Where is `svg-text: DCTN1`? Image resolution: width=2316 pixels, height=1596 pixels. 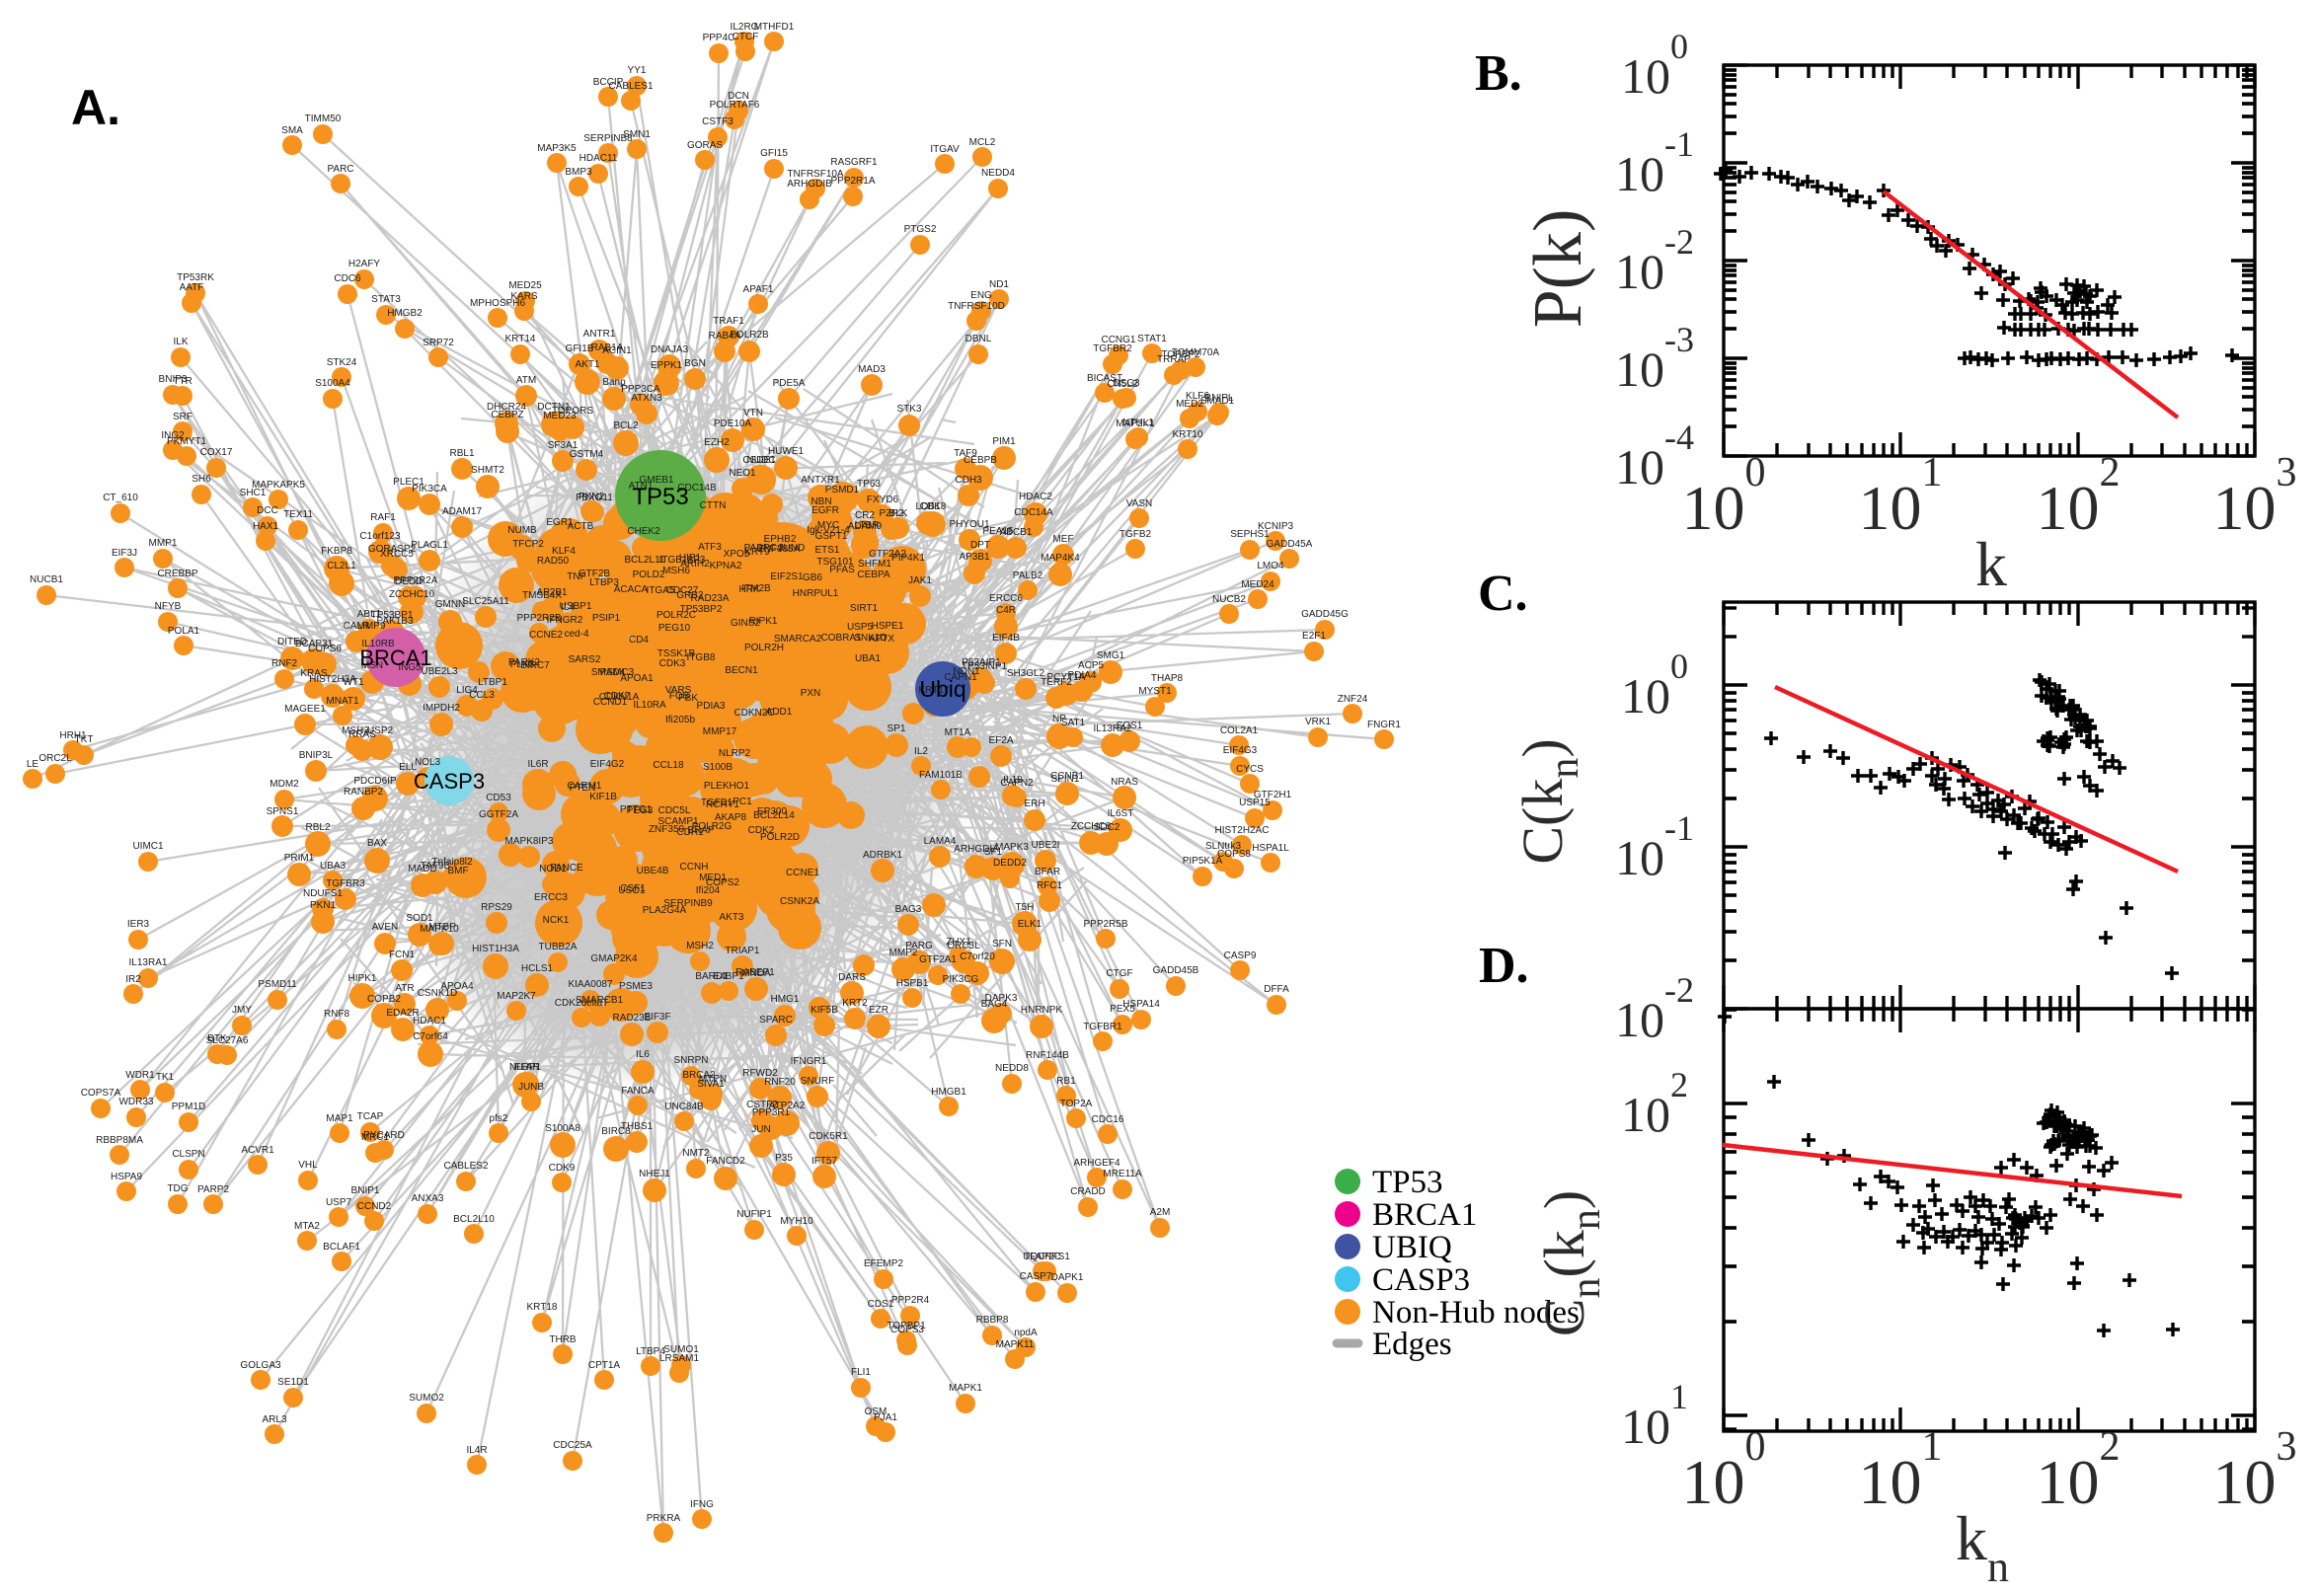
svg-text: DCTN1 is located at coordinates (554, 407).